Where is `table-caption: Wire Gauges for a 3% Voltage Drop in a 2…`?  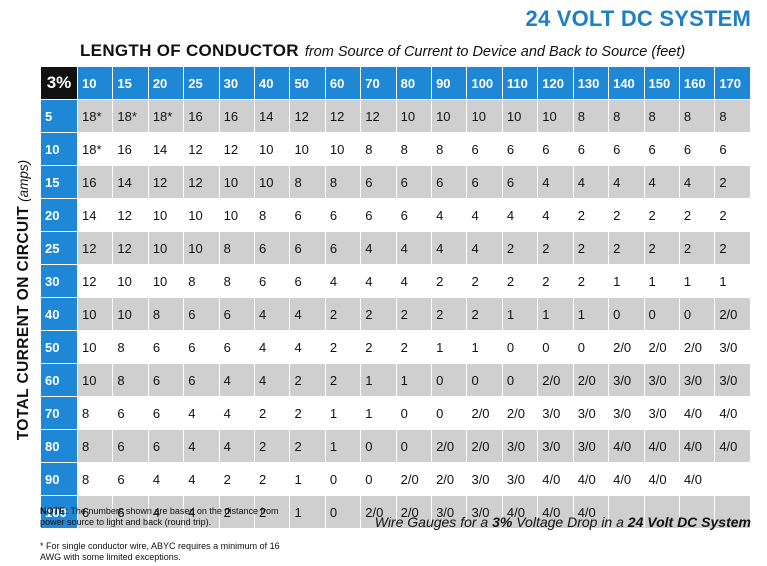
table-caption: Wire Gauges for a 3% Voltage Drop in a 2… is located at coordinates (563, 522).